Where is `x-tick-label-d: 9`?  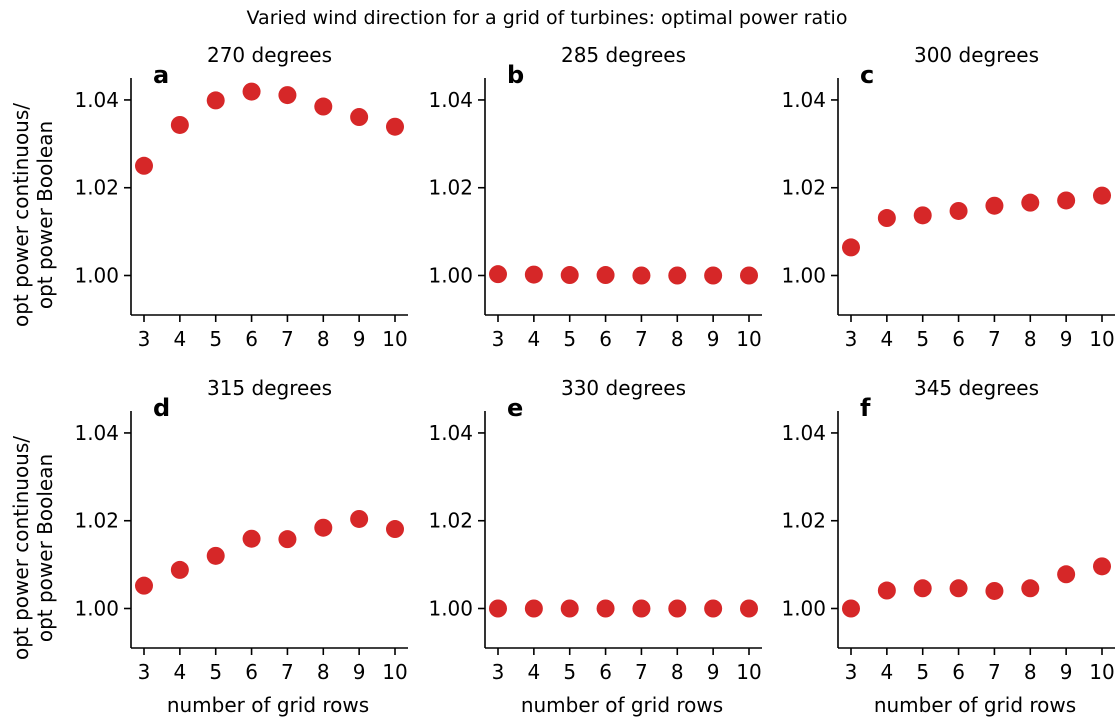
x-tick-label-d: 9 is located at coordinates (359, 672).